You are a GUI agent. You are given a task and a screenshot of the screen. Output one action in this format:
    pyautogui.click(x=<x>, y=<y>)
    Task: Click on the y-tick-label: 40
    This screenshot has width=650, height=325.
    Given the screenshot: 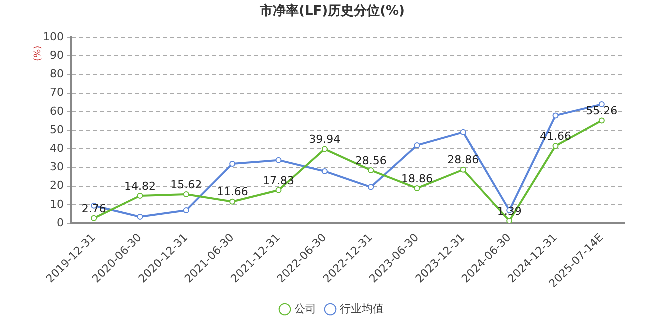 What is the action you would take?
    pyautogui.click(x=57, y=149)
    